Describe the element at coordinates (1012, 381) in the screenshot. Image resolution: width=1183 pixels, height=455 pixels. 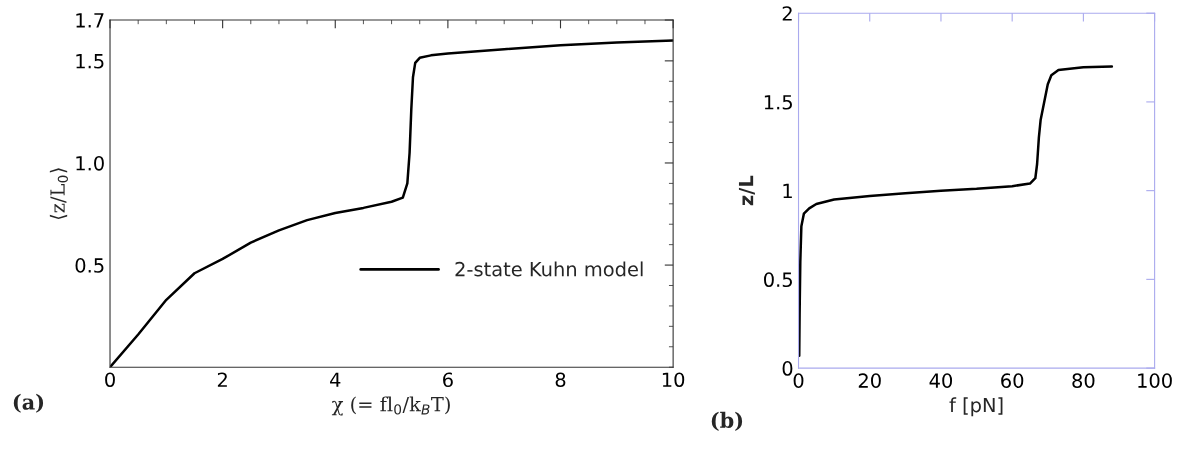
I see `x-tick-label: 60` at that location.